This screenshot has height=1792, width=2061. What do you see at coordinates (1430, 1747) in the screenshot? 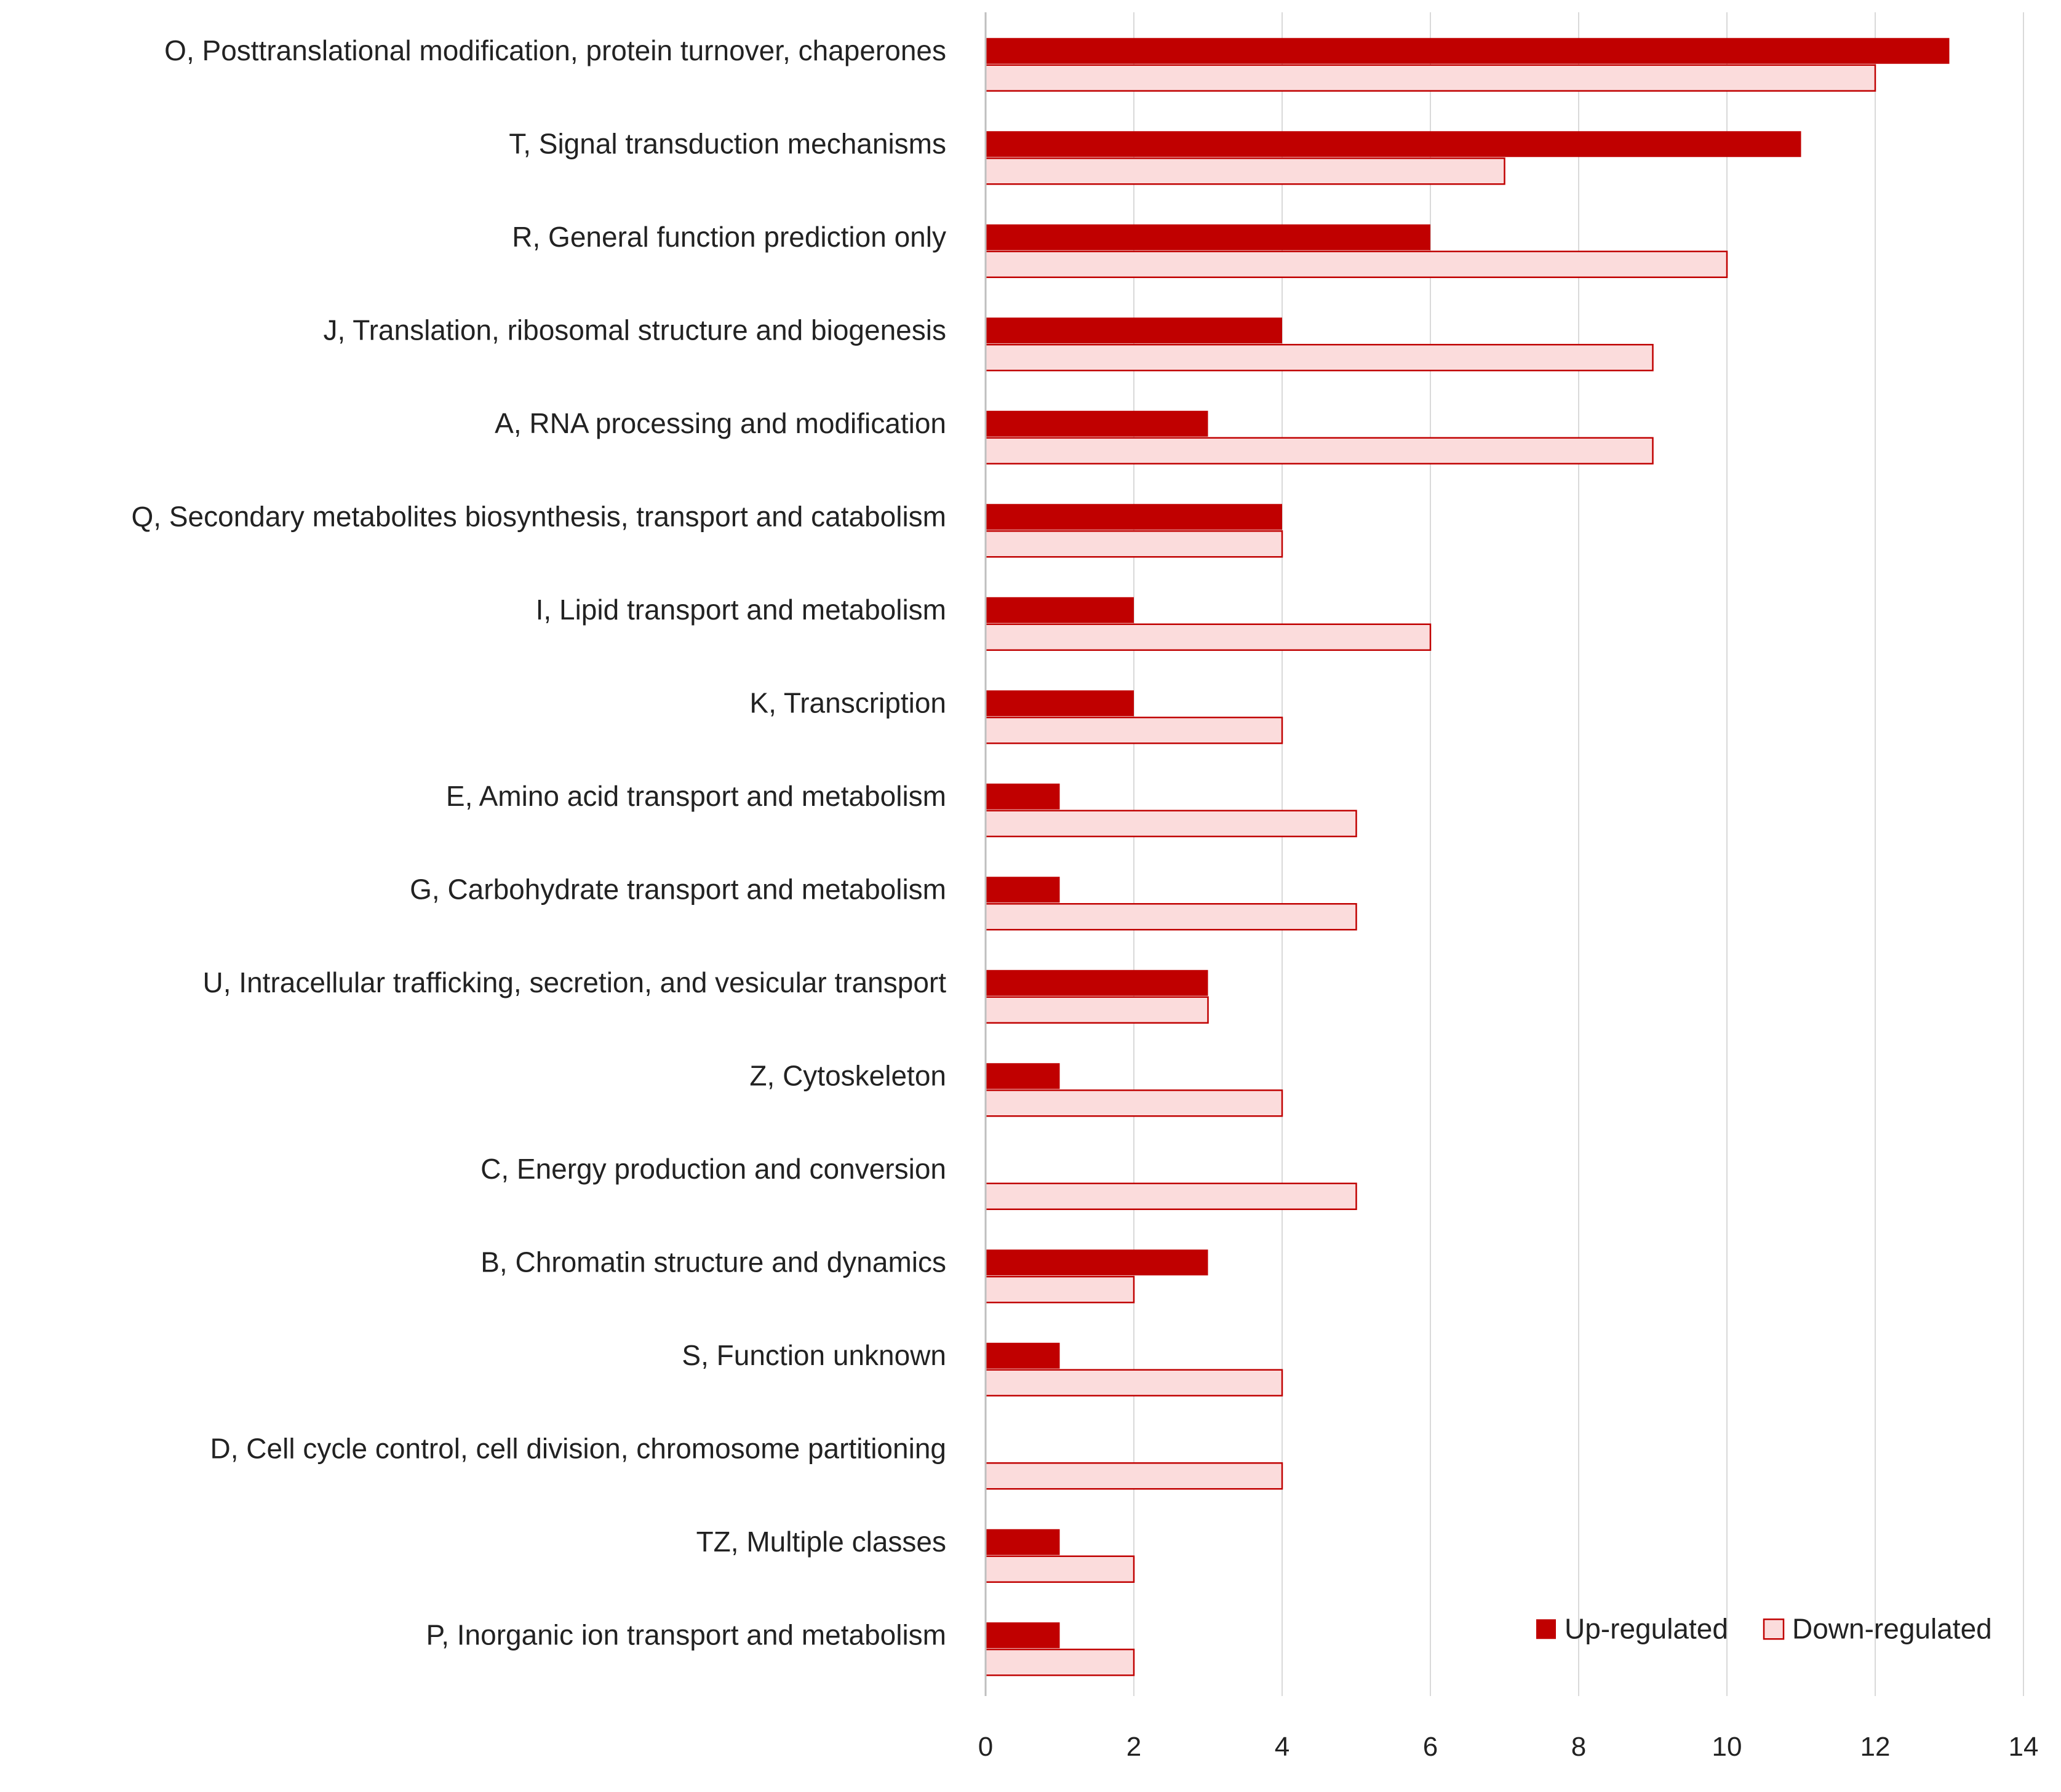
I see `x-tick-label: 6` at bounding box center [1430, 1747].